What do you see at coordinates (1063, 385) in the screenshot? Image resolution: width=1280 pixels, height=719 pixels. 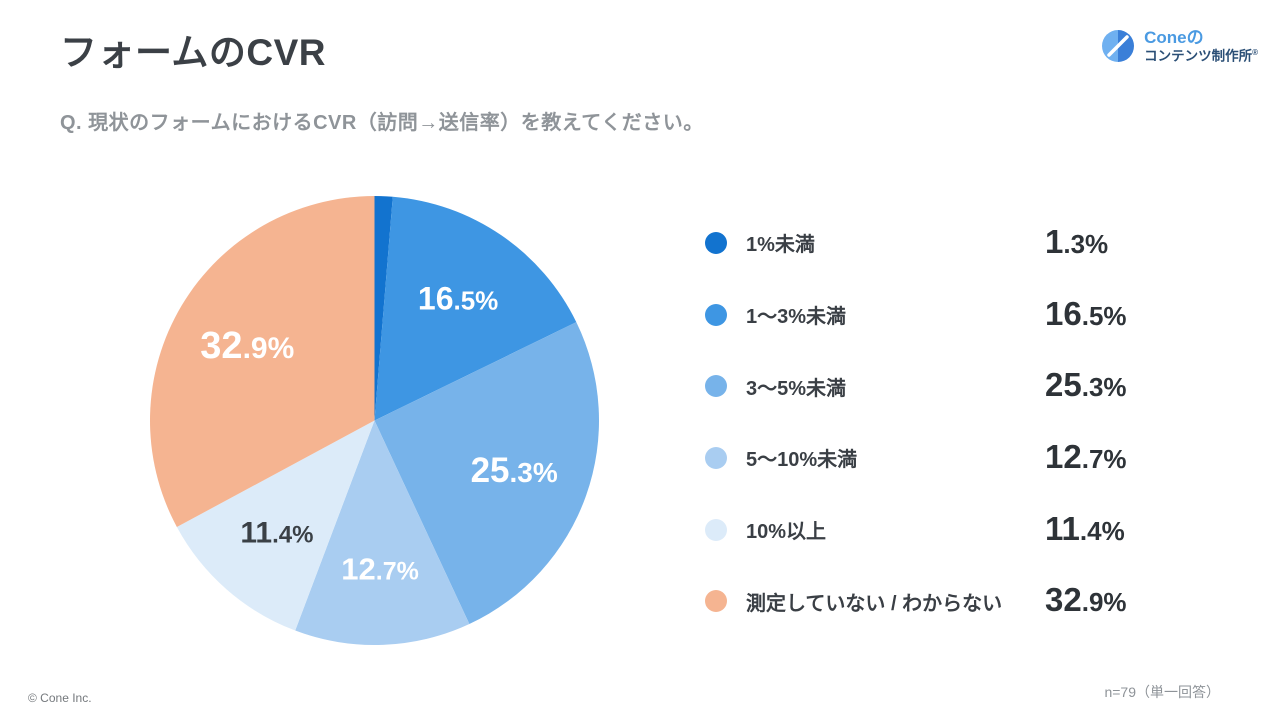 I see `legend-value-int-2: 25` at bounding box center [1063, 385].